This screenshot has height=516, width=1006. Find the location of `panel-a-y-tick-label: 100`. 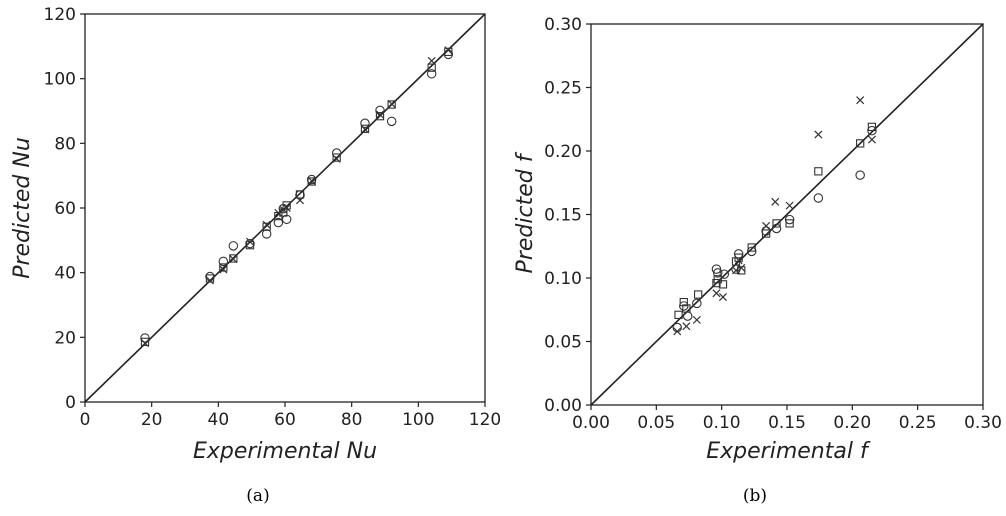

panel-a-y-tick-label: 100 is located at coordinates (60, 80).